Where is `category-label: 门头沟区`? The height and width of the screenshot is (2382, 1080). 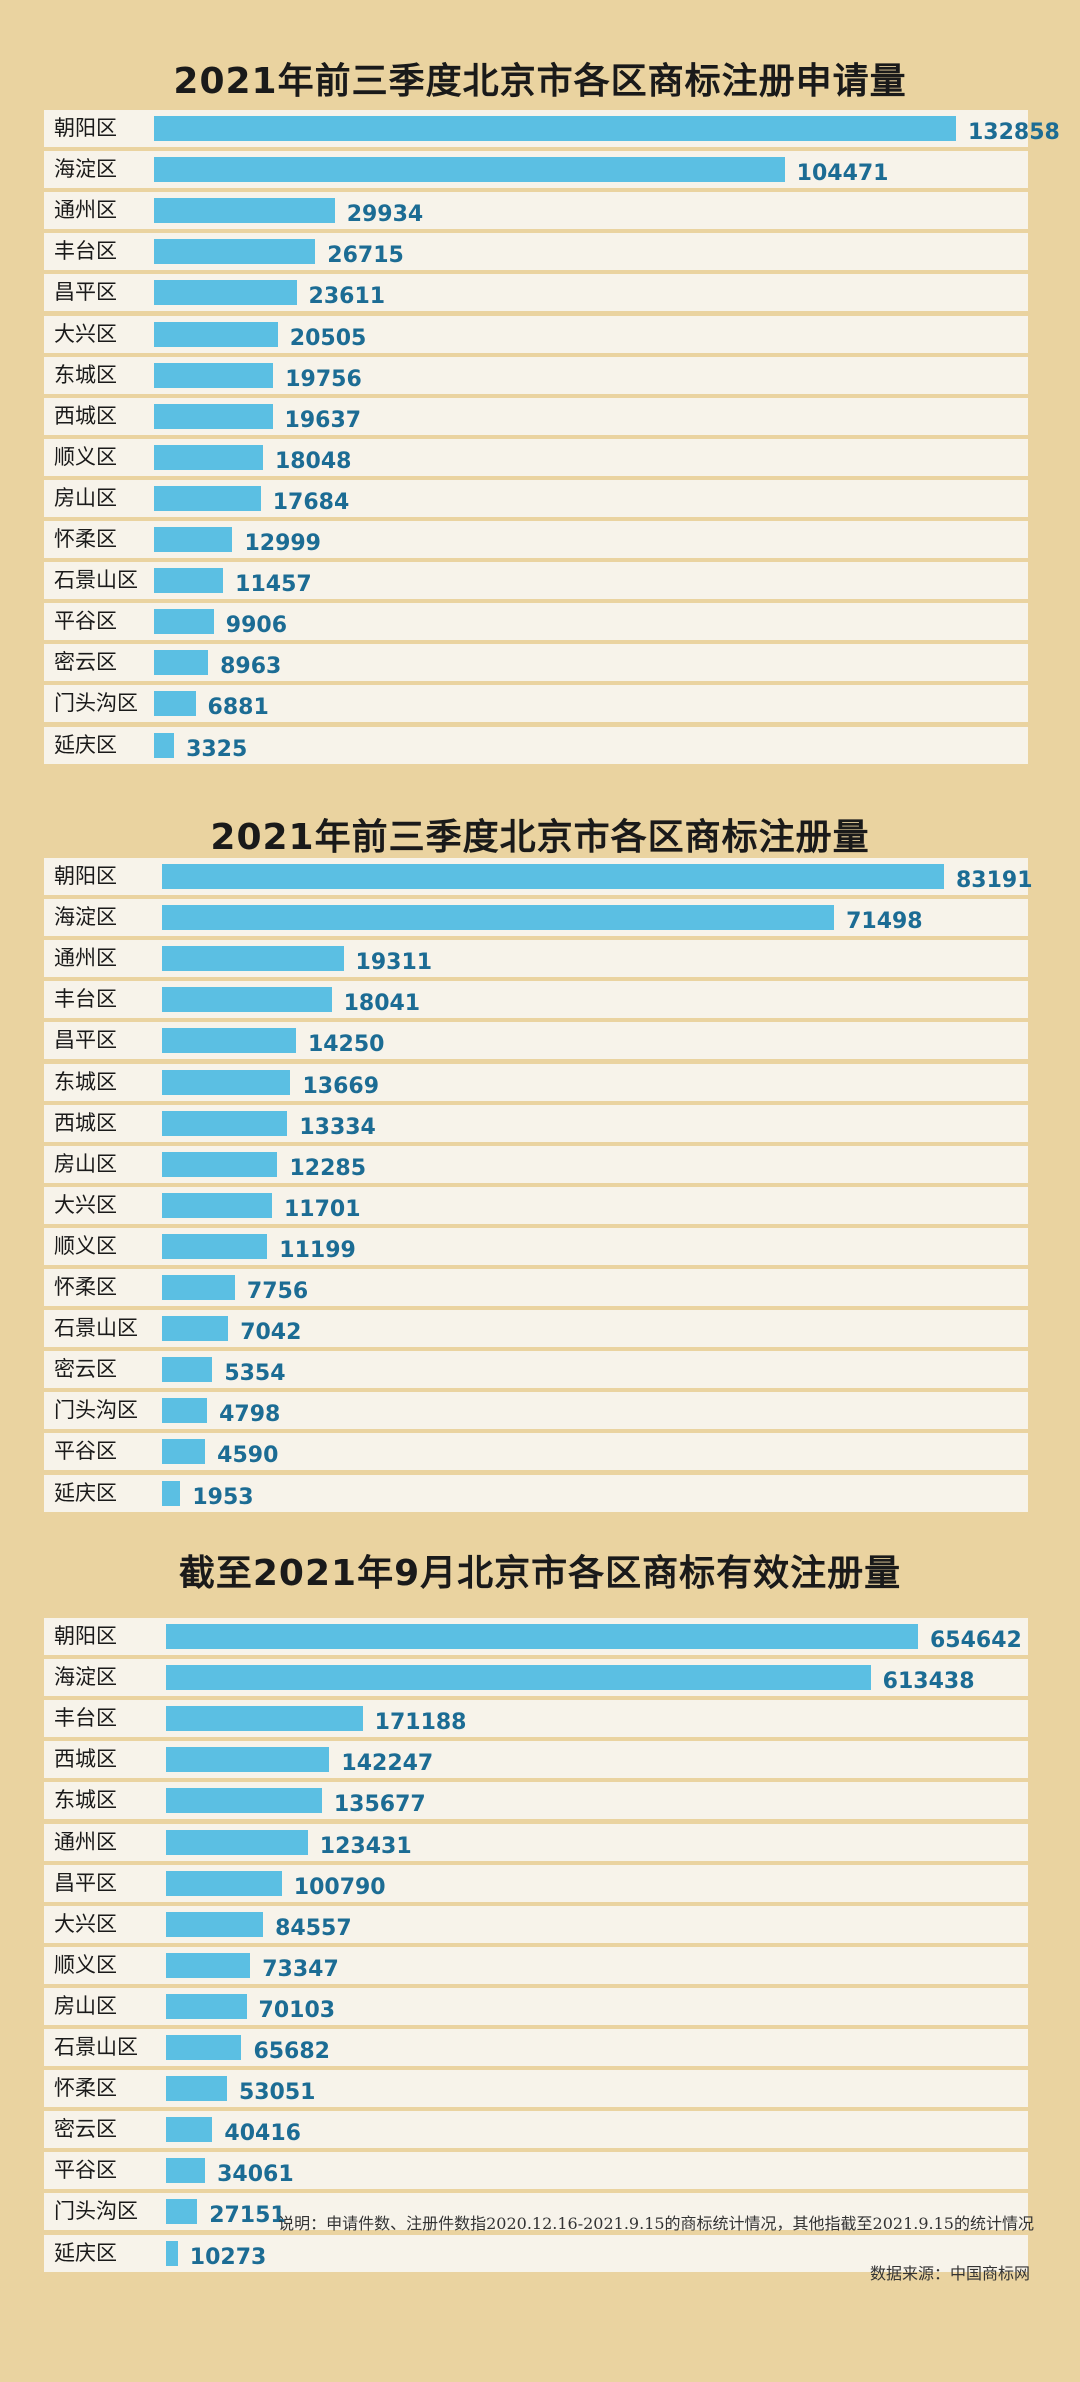
category-label: 门头沟区 is located at coordinates (96, 703).